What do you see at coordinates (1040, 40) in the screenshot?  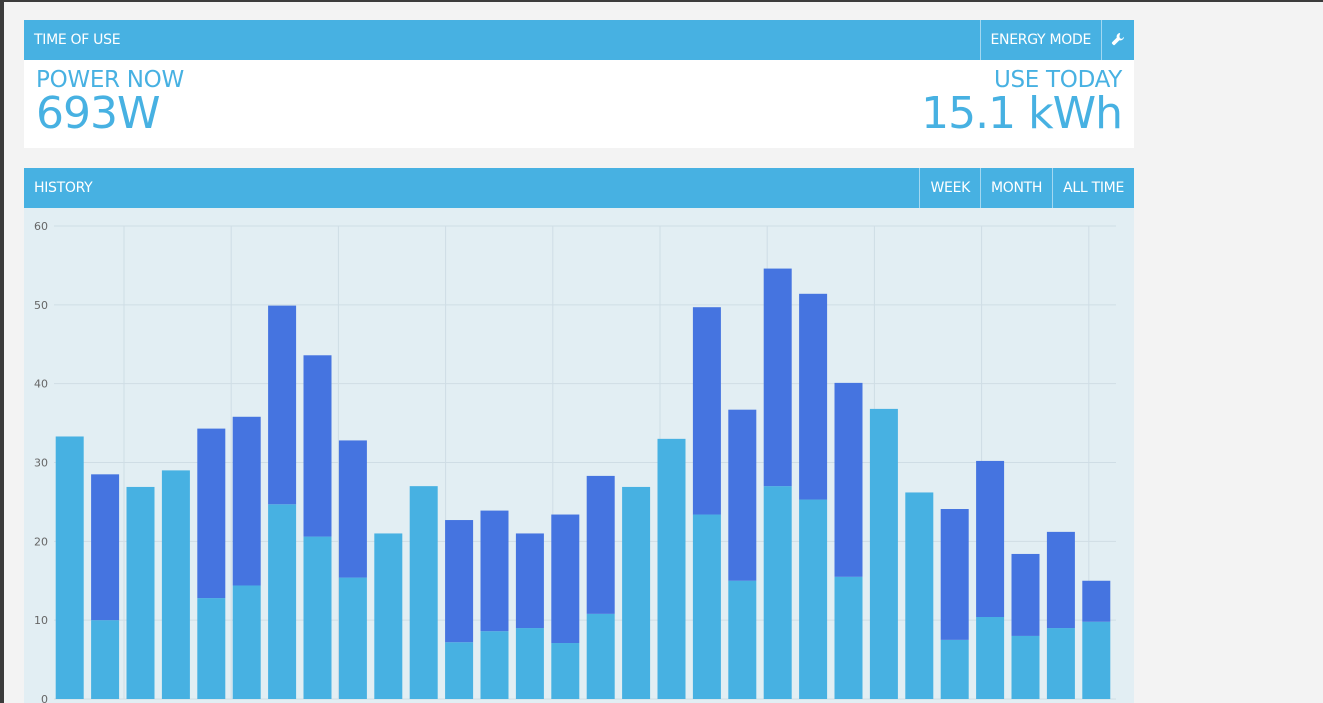 I see `energy-mode-button: ENERGY MODE` at bounding box center [1040, 40].